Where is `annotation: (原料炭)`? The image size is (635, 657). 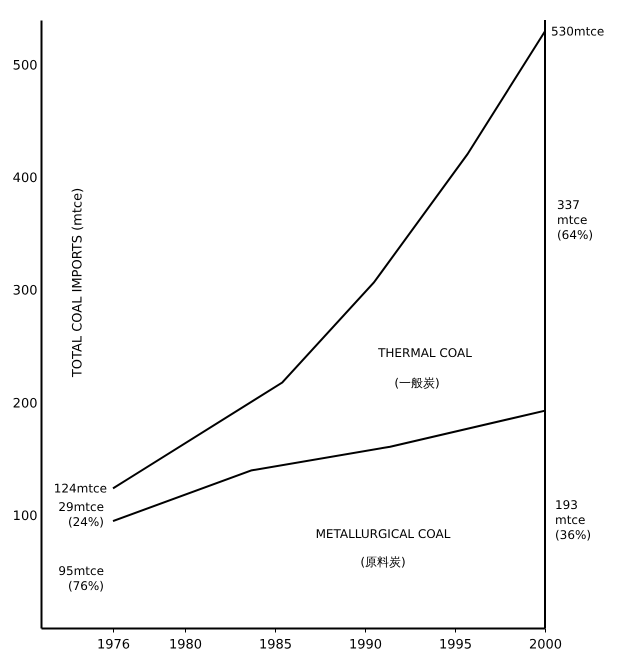
annotation: (原料炭) is located at coordinates (383, 562).